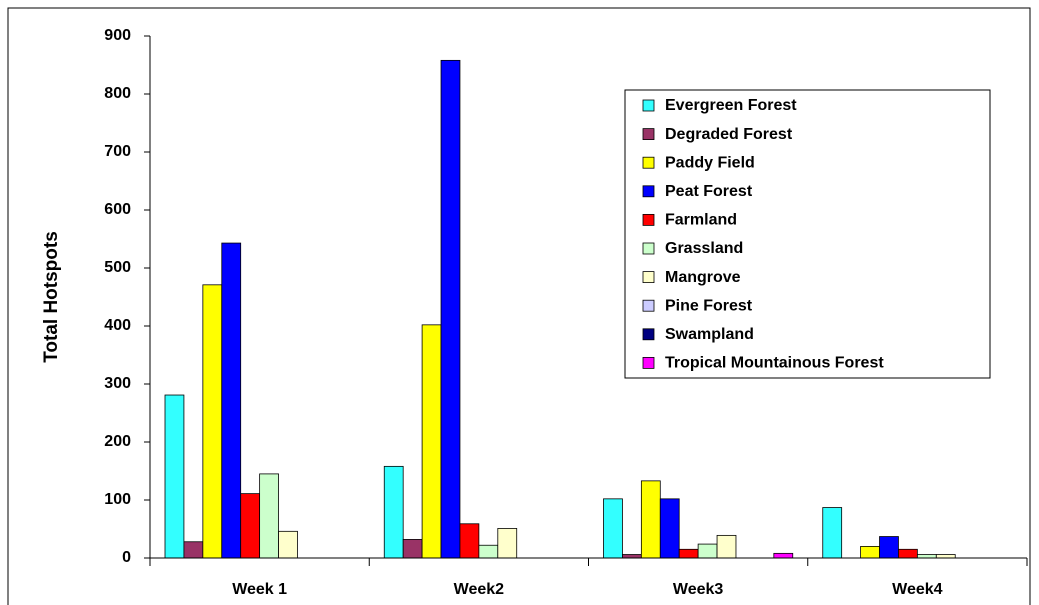 Image resolution: width=1039 pixels, height=605 pixels. I want to click on x-tick-label: Week4, so click(917, 589).